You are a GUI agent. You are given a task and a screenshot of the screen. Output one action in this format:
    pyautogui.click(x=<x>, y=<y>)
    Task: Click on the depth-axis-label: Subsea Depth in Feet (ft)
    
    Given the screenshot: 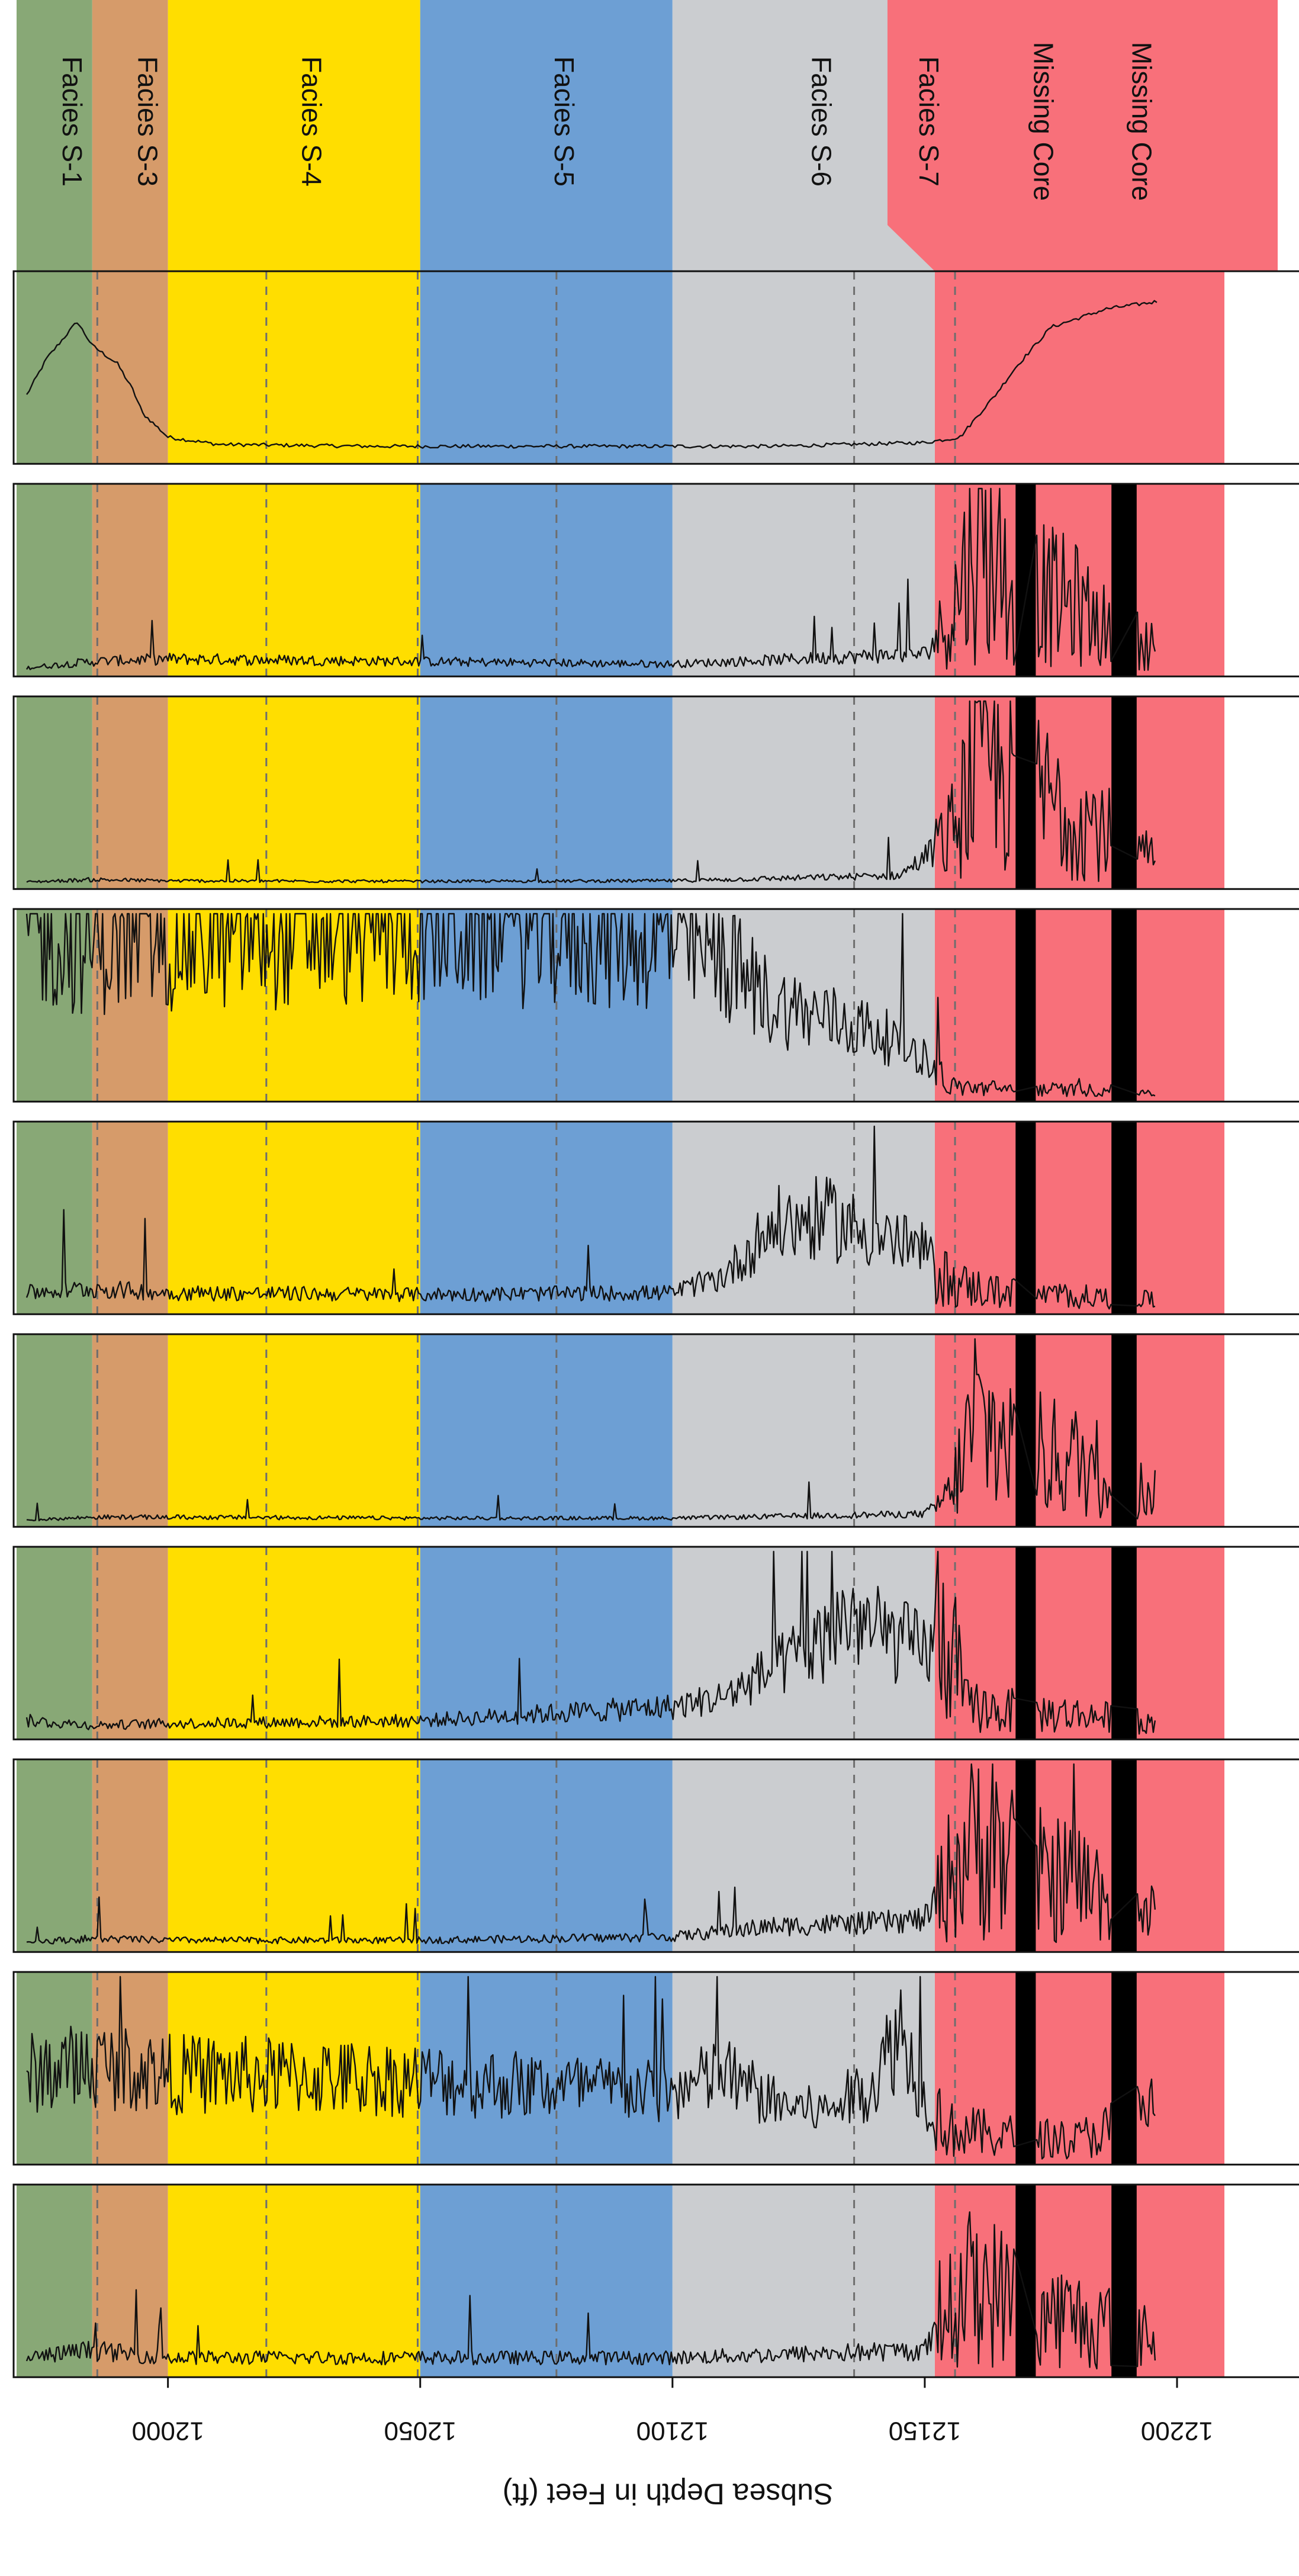 What is the action you would take?
    pyautogui.click(x=668, y=2493)
    